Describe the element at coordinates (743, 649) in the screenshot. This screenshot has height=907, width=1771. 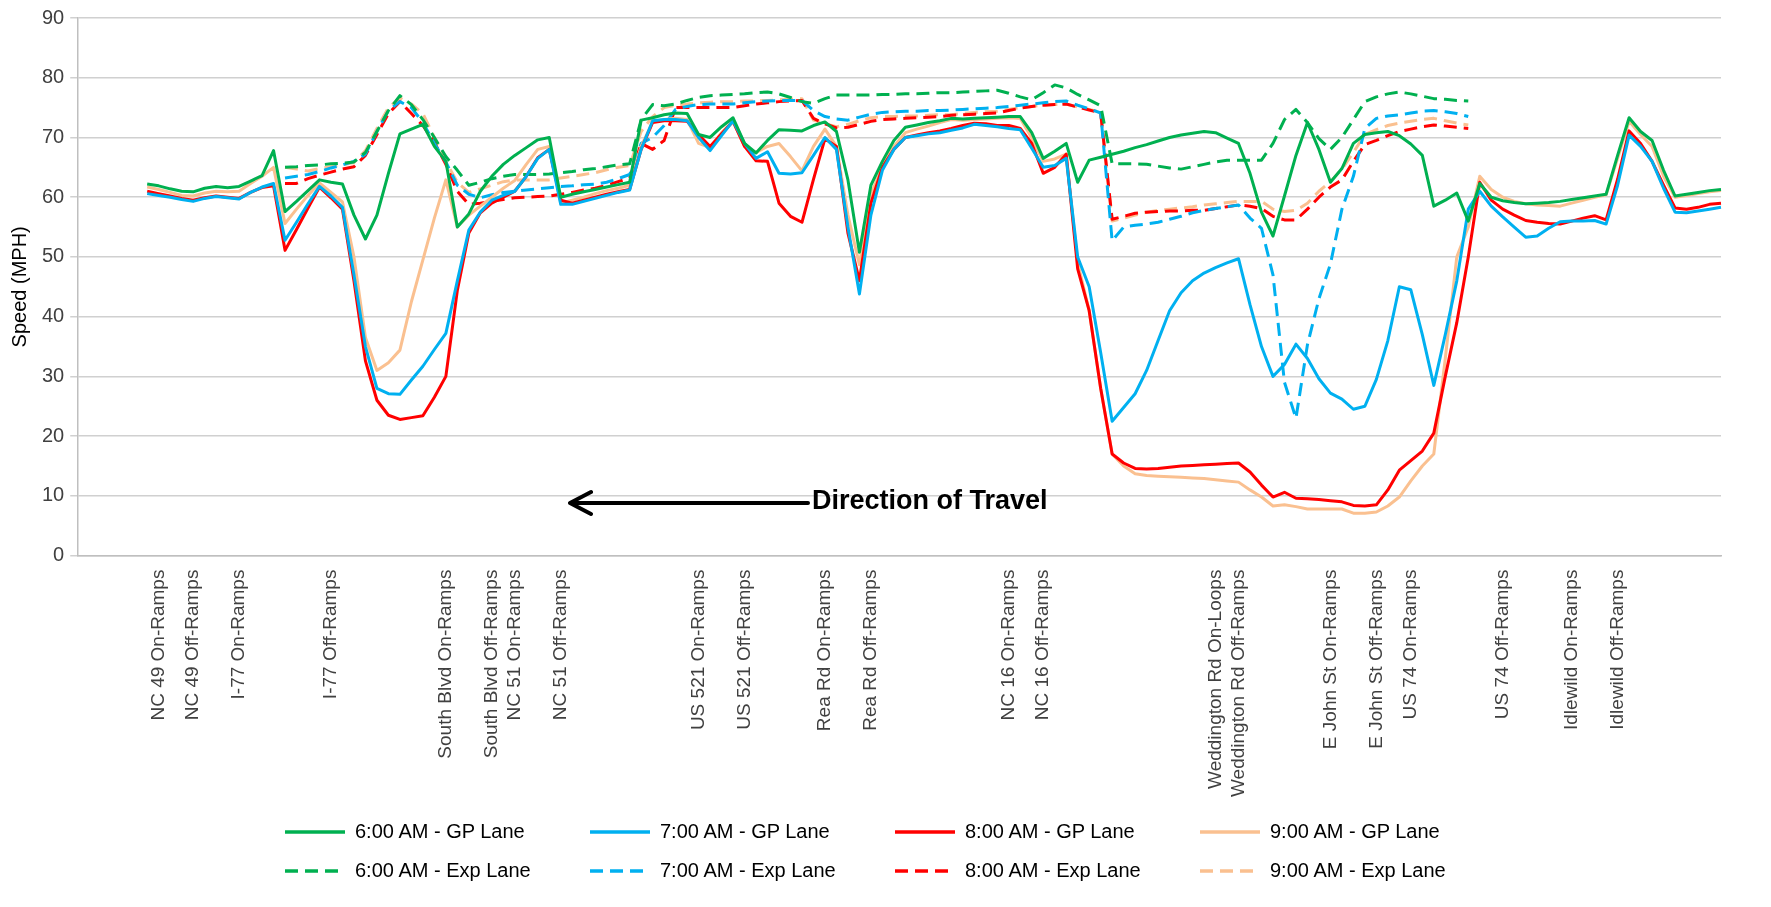
I see `x-tick-label: US 521 Off-Ramps` at that location.